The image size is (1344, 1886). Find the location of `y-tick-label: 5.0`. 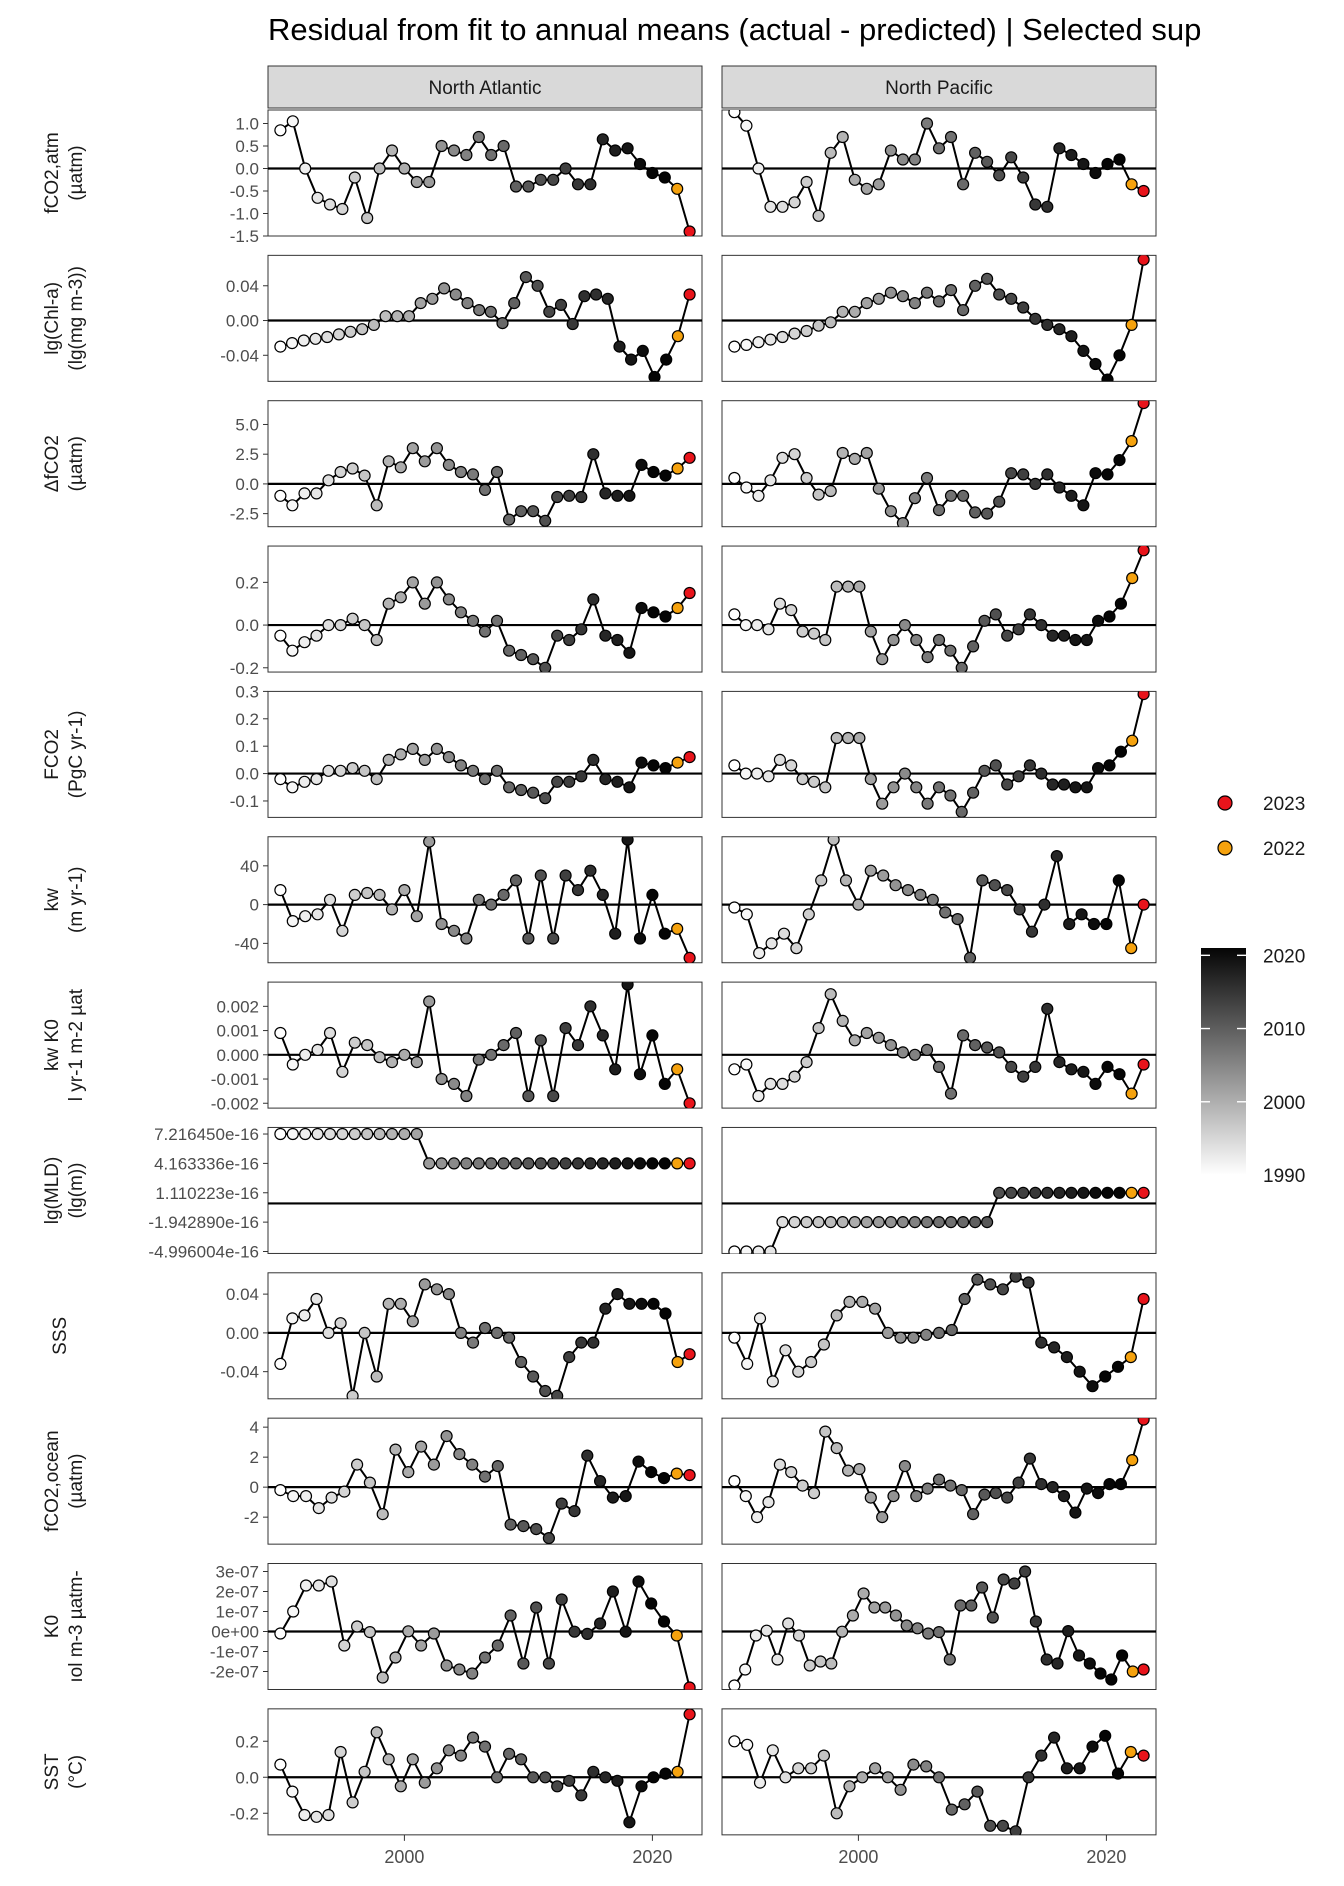

y-tick-label: 5.0 is located at coordinates (247, 424).